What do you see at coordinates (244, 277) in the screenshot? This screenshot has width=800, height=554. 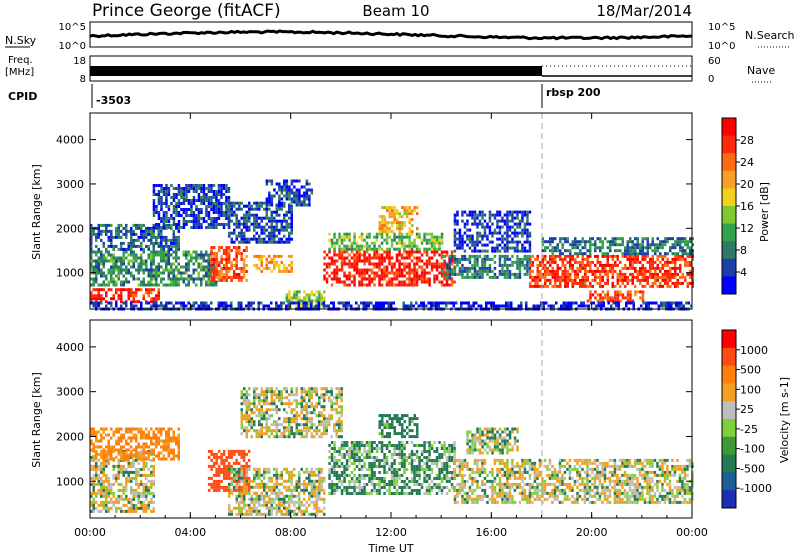 I see `power-cell-r4` at bounding box center [244, 277].